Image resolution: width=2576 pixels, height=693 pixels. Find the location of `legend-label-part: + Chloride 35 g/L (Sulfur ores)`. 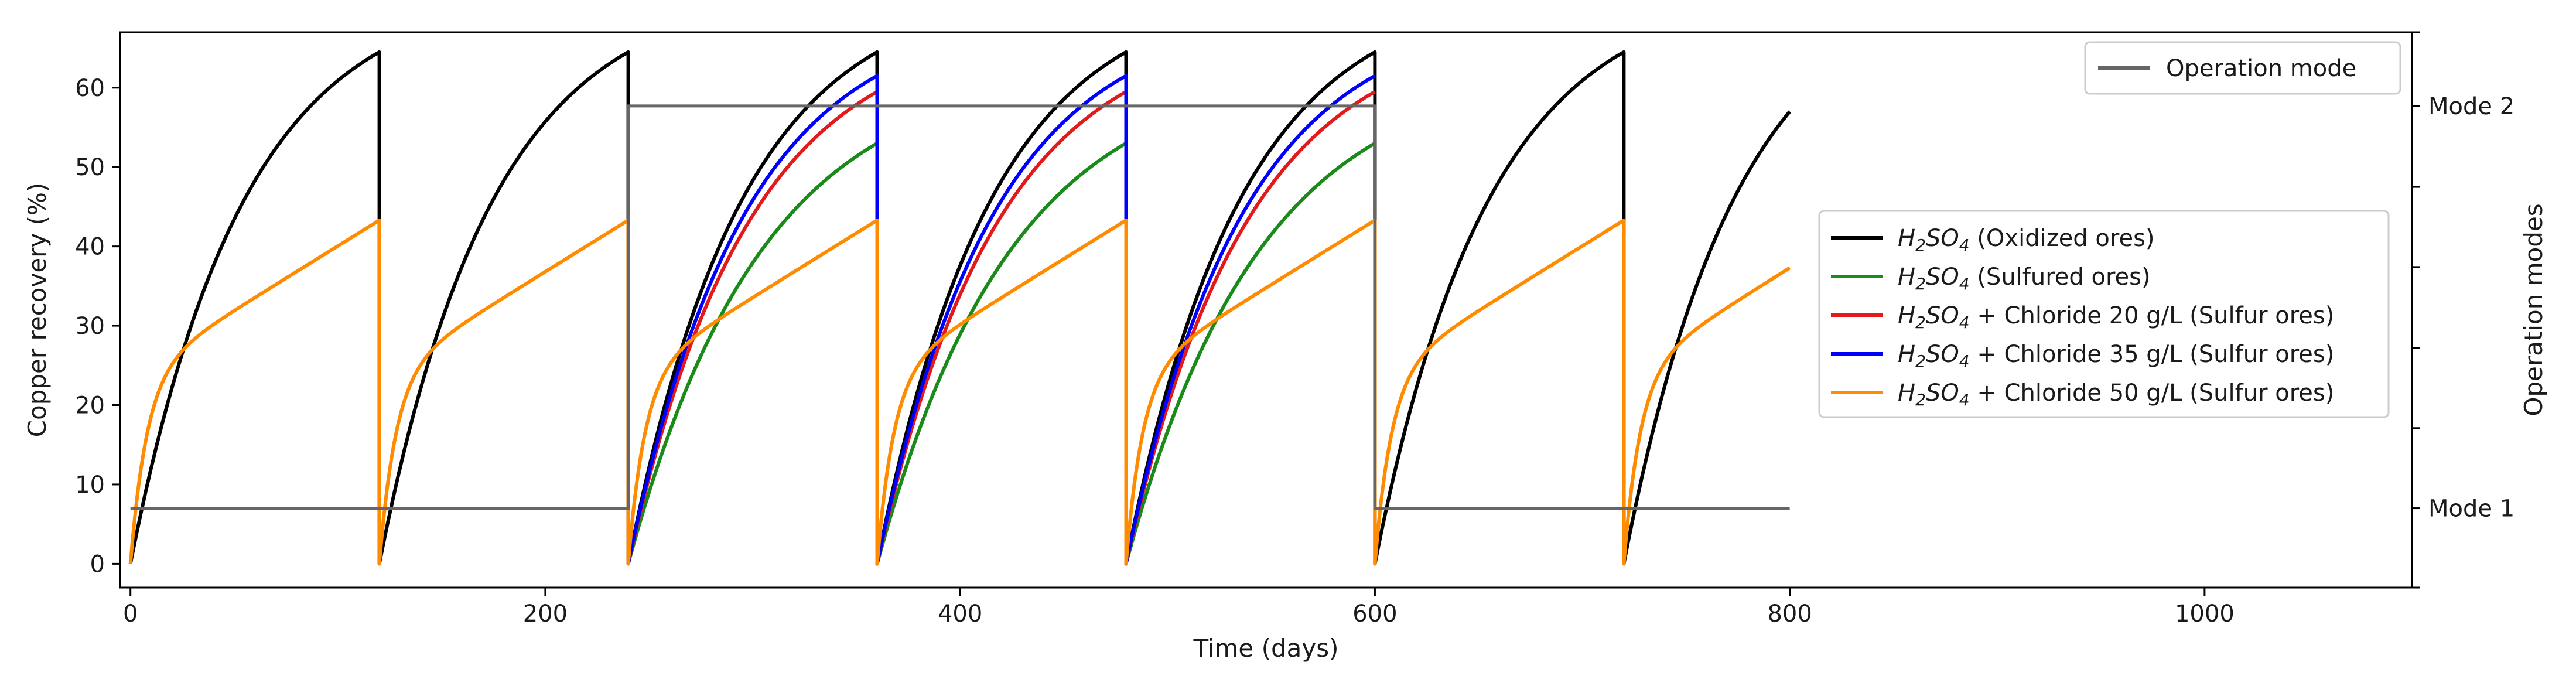

legend-label-part: + Chloride 35 g/L (Sulfur ores) is located at coordinates (2153, 354).